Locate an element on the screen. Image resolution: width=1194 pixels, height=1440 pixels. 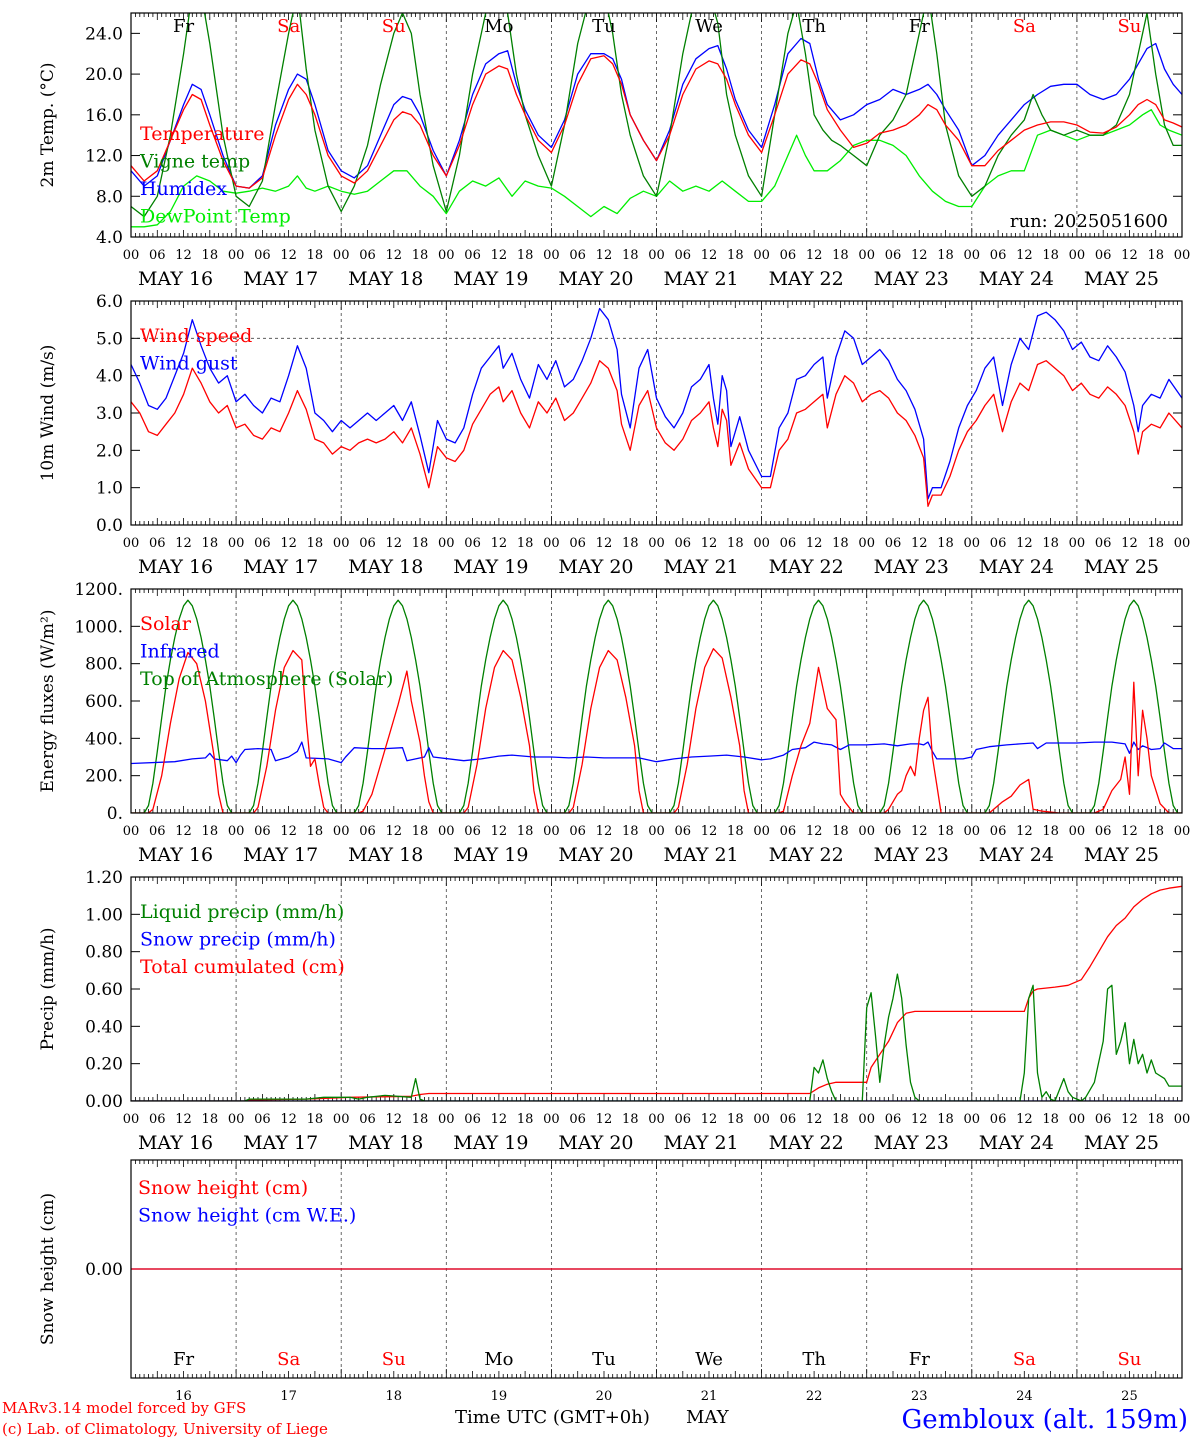
legend-entry: Wind gust is located at coordinates (189, 364).